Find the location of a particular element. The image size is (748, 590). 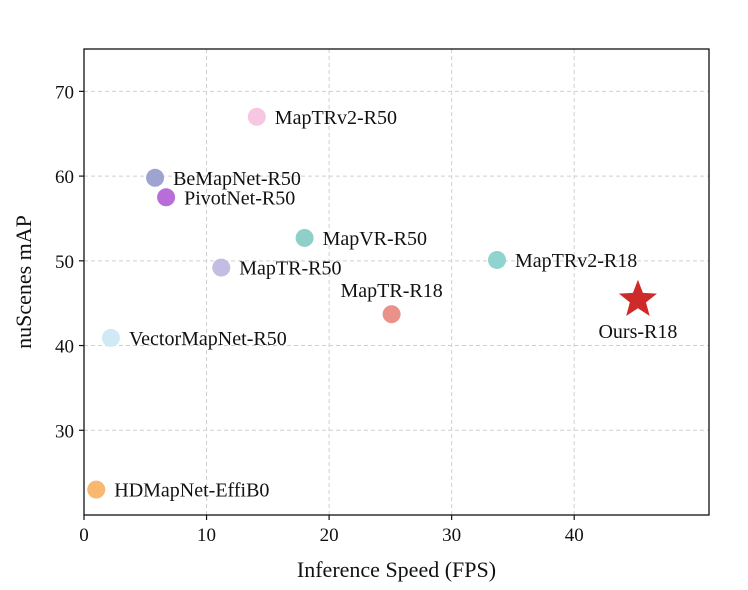

point-maptr-r18 is located at coordinates (391, 314).